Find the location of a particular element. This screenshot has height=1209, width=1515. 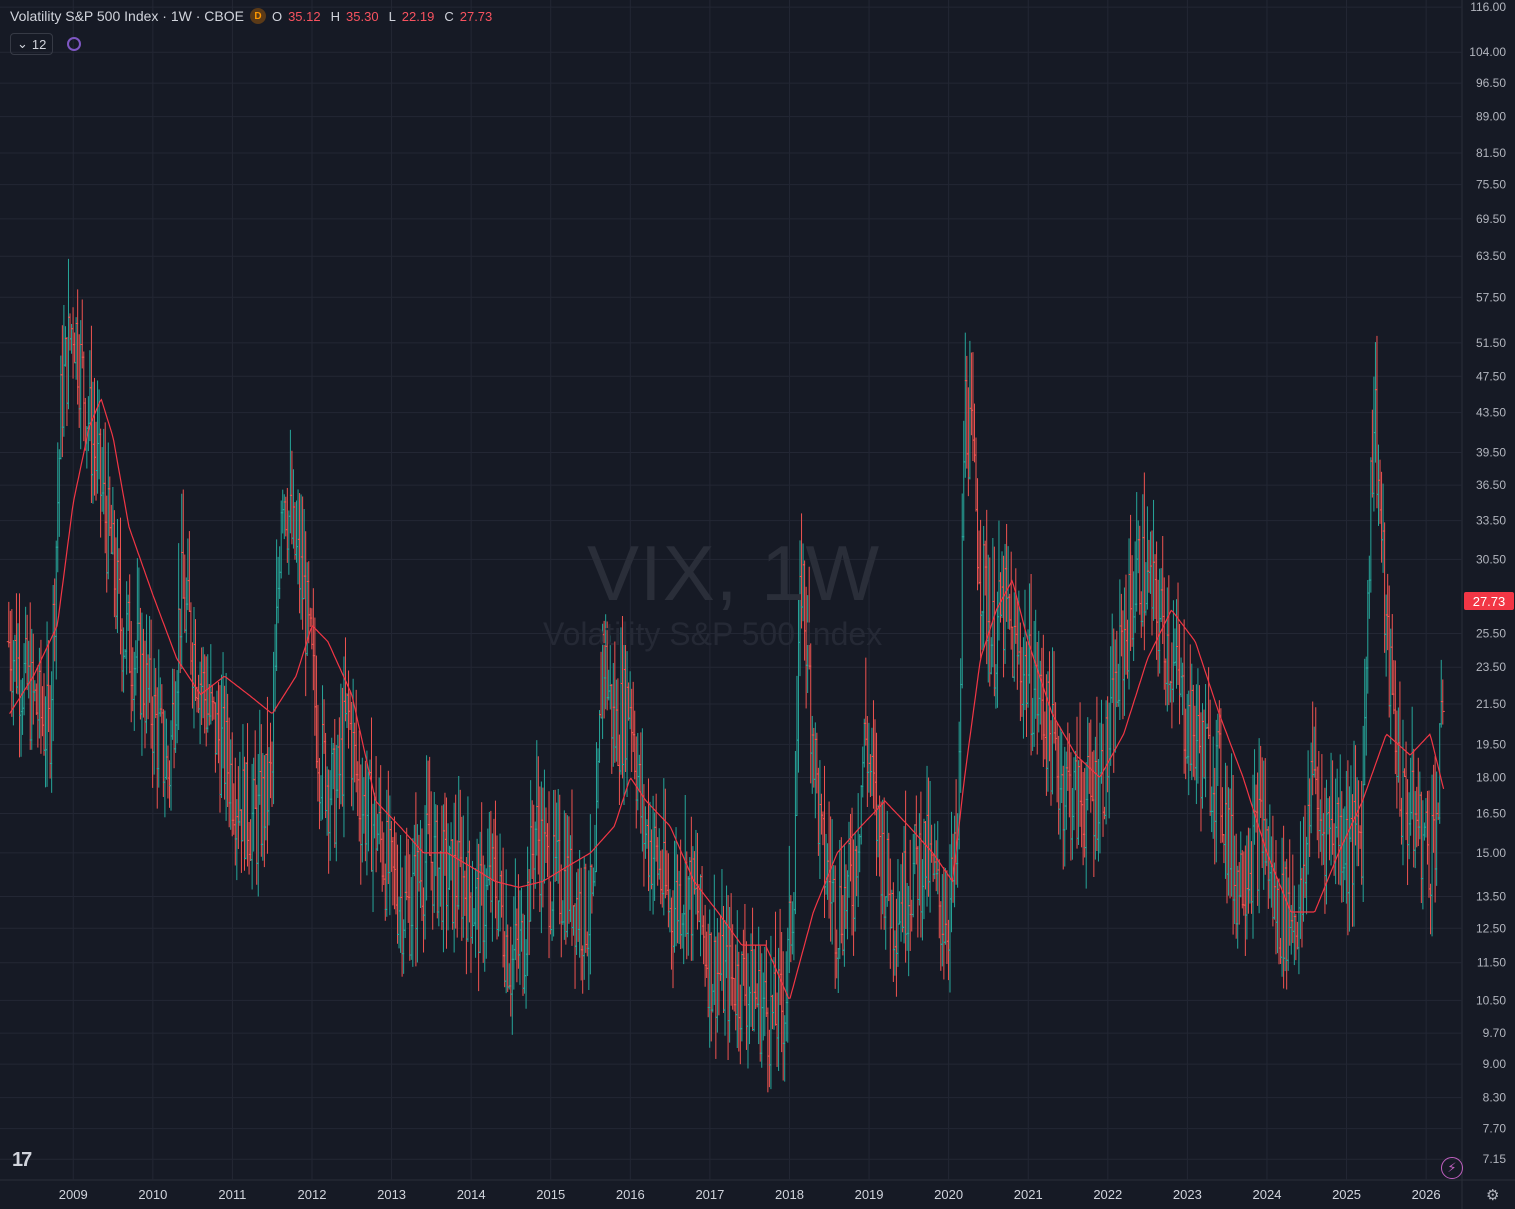

x-tick-label: 2012 is located at coordinates (312, 1194).